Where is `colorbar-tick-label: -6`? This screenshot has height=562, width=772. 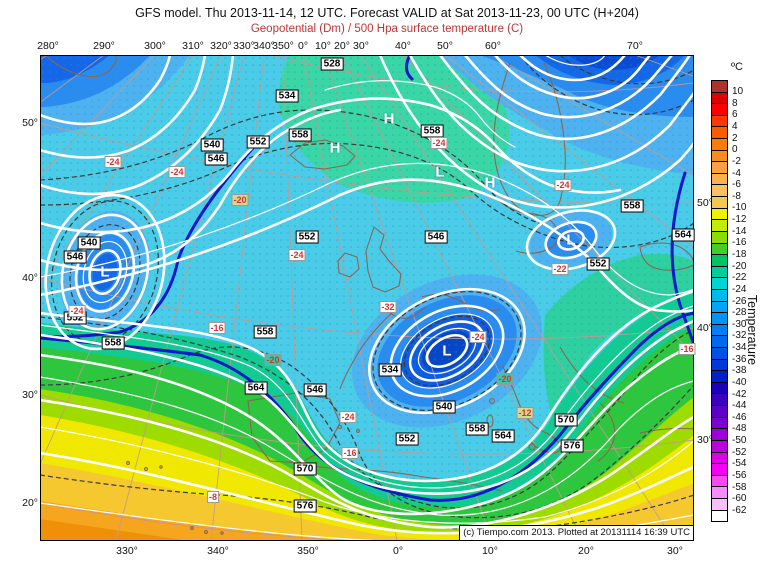
colorbar-tick-label: -6 is located at coordinates (736, 185).